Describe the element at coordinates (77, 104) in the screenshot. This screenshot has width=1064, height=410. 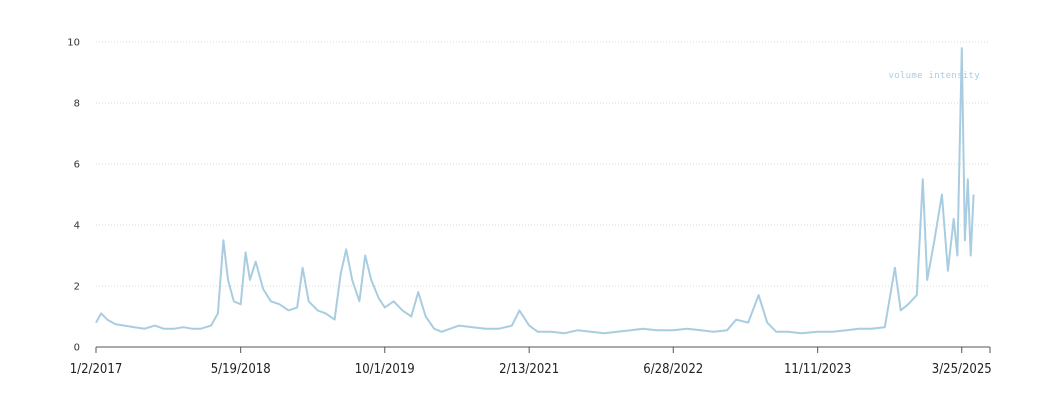
I see `y-tick-label: 8` at that location.